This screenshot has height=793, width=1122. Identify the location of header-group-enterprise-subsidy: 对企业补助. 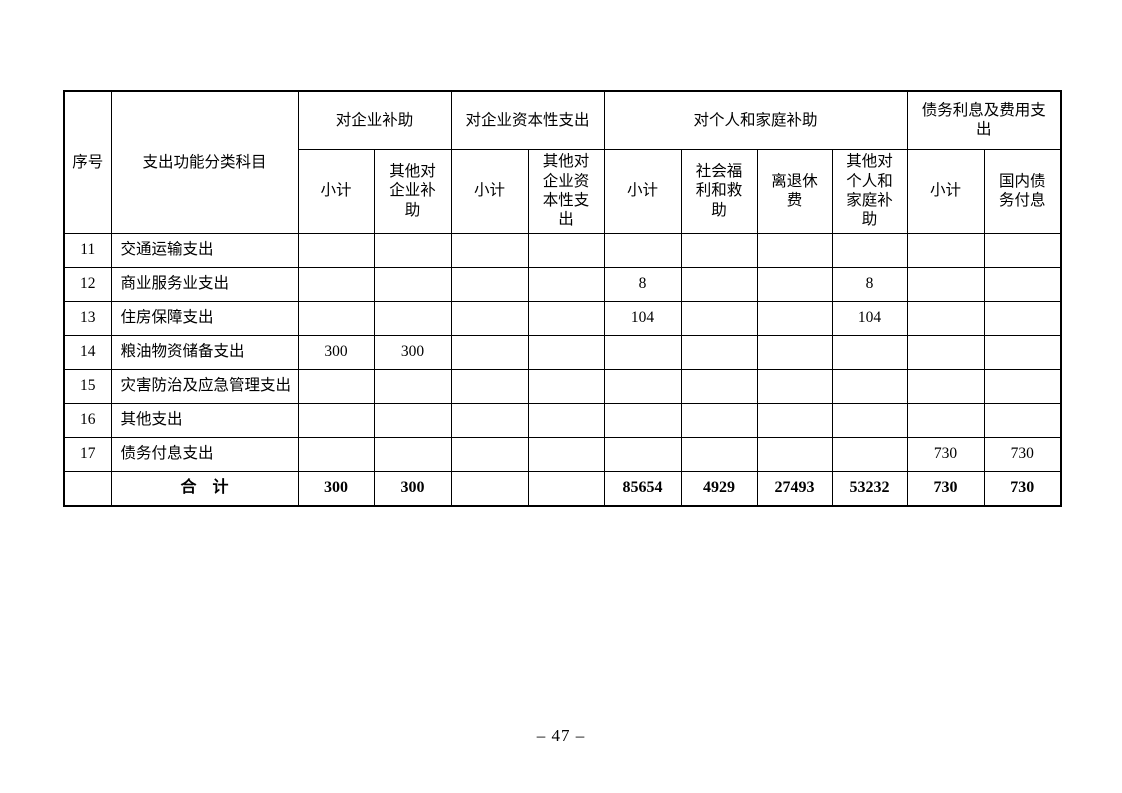
(374, 120).